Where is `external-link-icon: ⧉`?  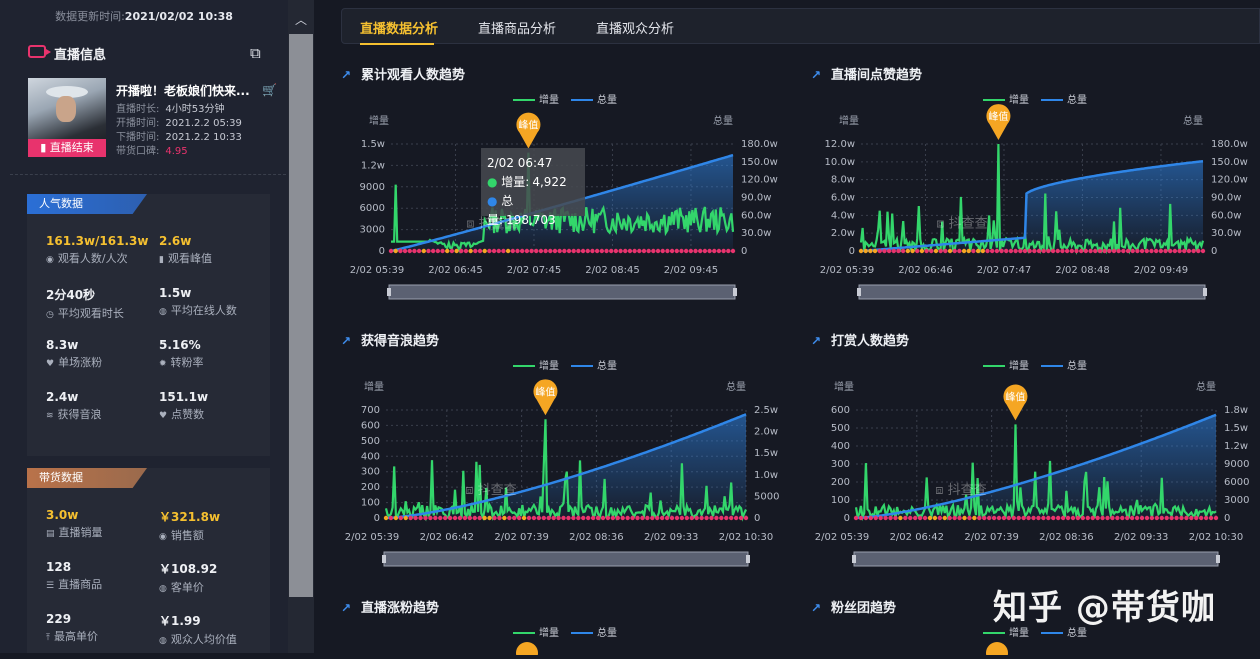 external-link-icon: ⧉ is located at coordinates (255, 53).